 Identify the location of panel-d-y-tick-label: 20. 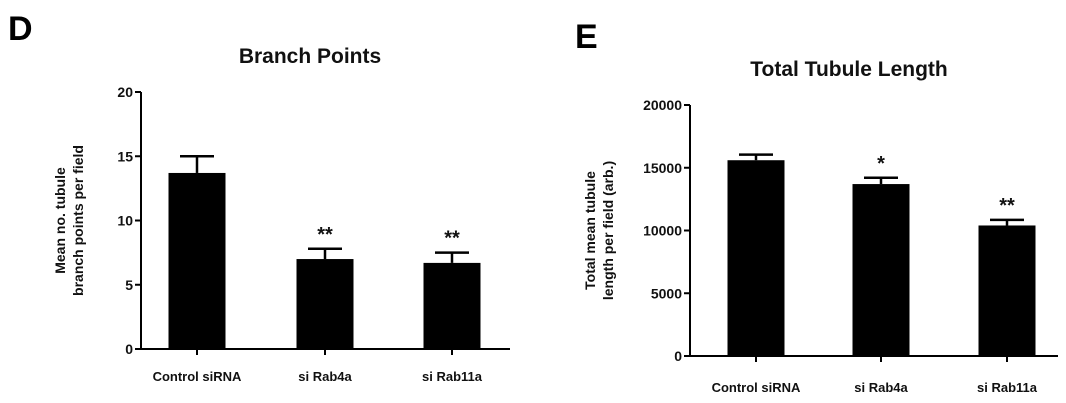
(125, 92).